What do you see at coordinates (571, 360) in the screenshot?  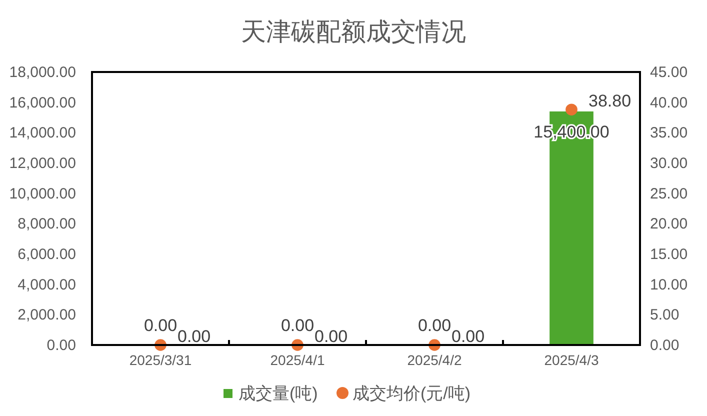 I see `x-tick-label: 2025/4/3` at bounding box center [571, 360].